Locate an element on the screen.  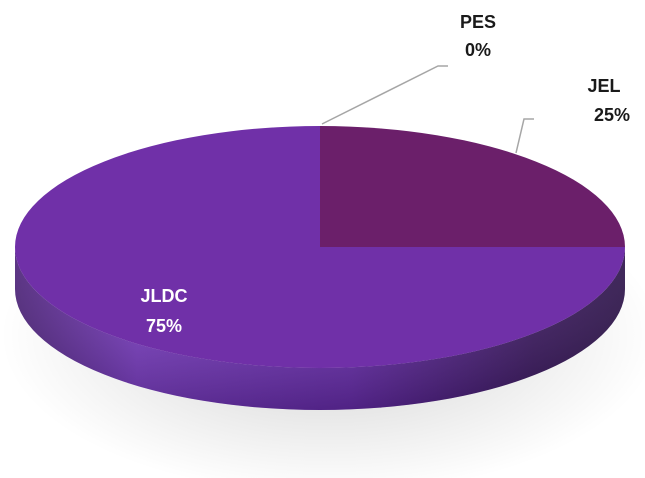
data-label-jel-percent: 25% is located at coordinates (612, 115).